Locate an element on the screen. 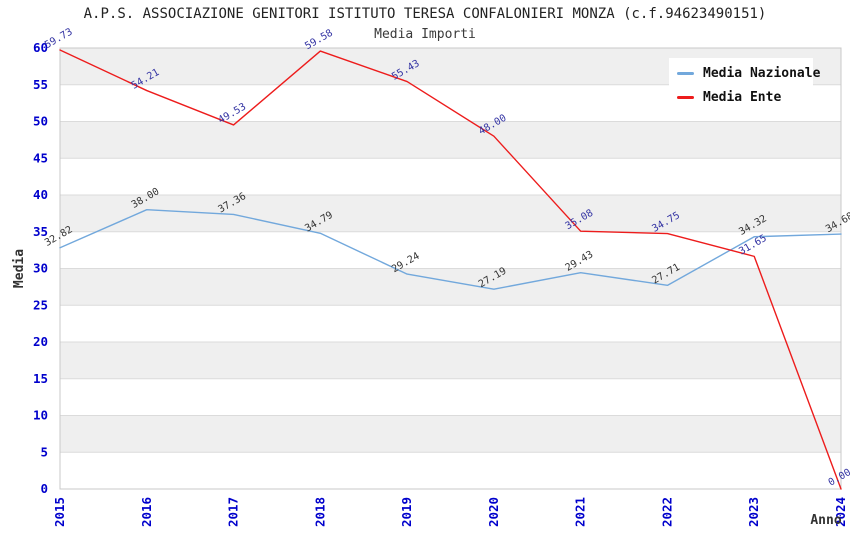 This screenshot has width=850, height=550. legend-label-media-ente: Media Ente is located at coordinates (742, 97).